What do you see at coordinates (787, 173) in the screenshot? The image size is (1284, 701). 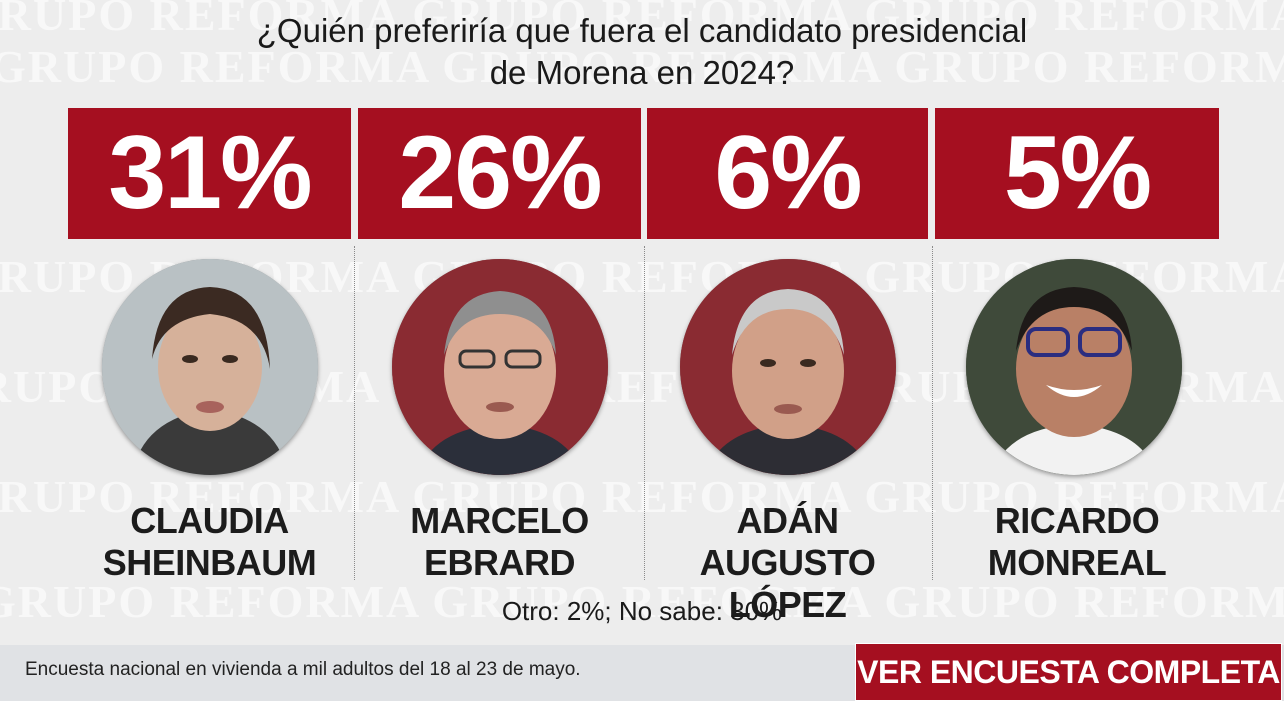 I see `value-label-lopez: 6%` at bounding box center [787, 173].